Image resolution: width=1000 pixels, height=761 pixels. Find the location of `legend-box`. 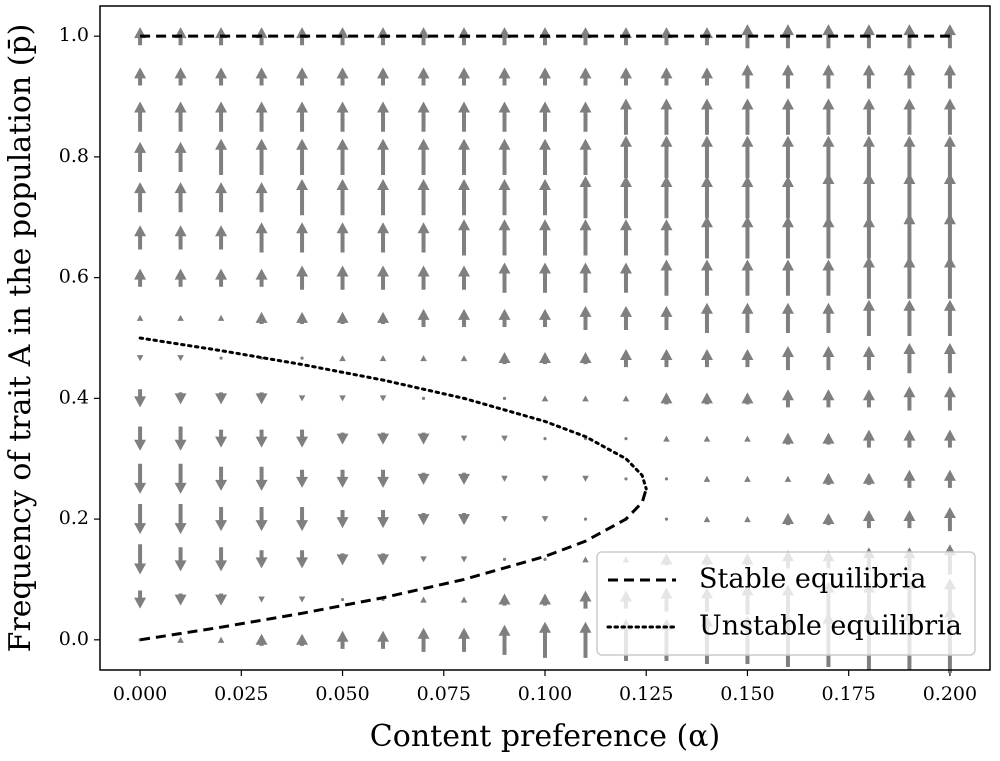

legend-box is located at coordinates (786, 603).